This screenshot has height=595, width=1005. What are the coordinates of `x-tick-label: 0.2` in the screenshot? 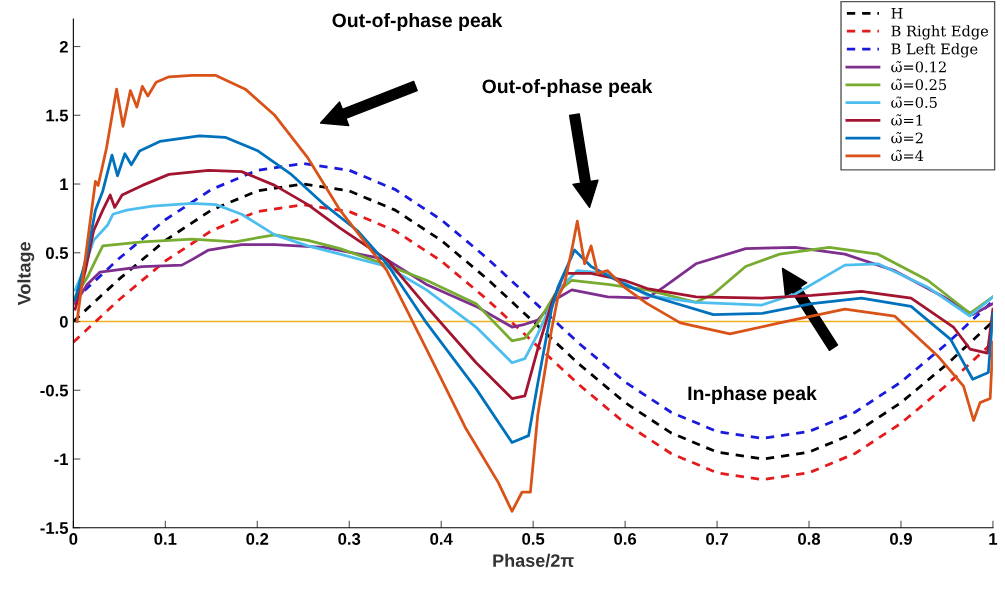 It's located at (257, 539).